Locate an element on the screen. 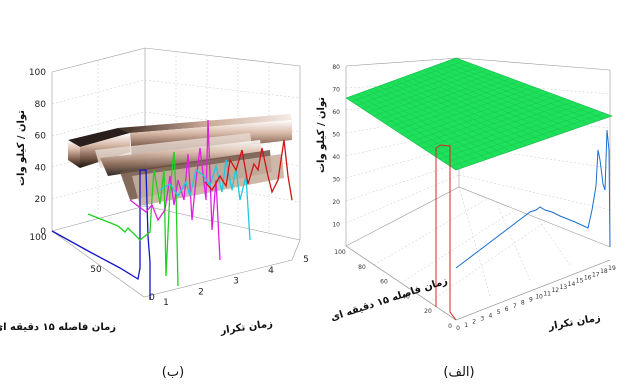 Image resolution: width=618 pixels, height=385 pixels. left-z-axis-label: توان / کیلو وات is located at coordinates (21, 148).